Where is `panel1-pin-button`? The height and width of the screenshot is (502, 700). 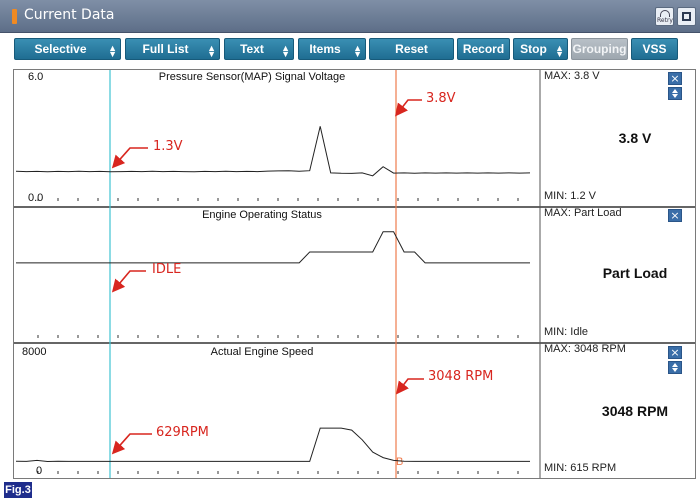 panel1-pin-button is located at coordinates (675, 93).